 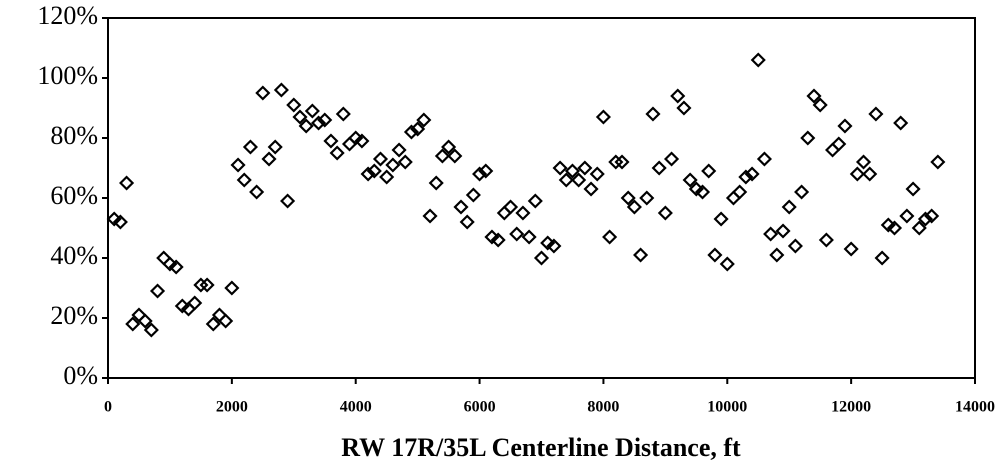 I want to click on x-tick-label: 12000, so click(x=851, y=407).